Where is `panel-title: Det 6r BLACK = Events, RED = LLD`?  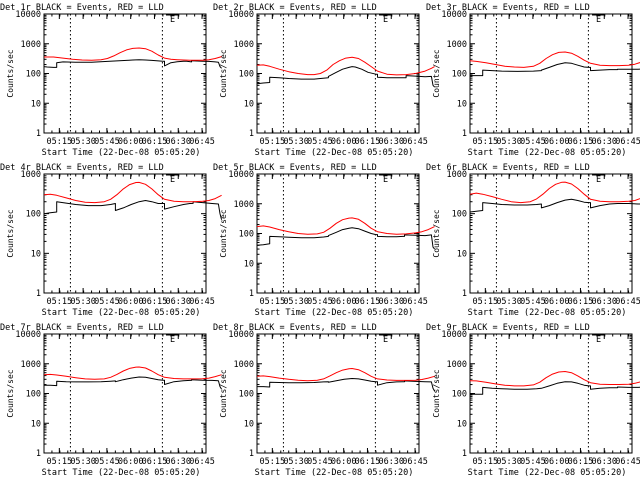
panel-title: Det 6r BLACK = Events, RED = LLD is located at coordinates (508, 168).